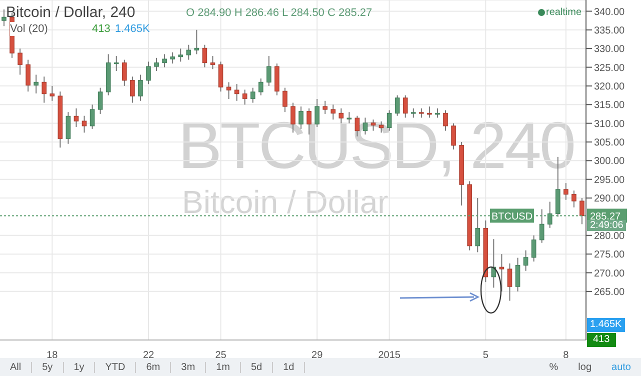  What do you see at coordinates (621, 367) in the screenshot?
I see `text: auto` at bounding box center [621, 367].